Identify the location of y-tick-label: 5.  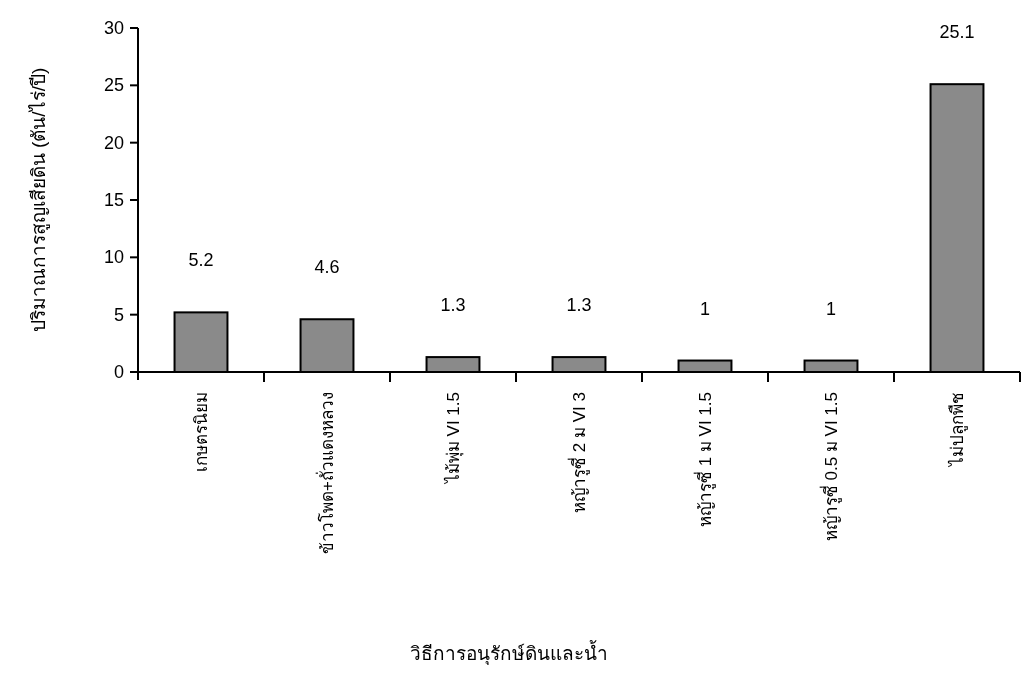
(118, 314).